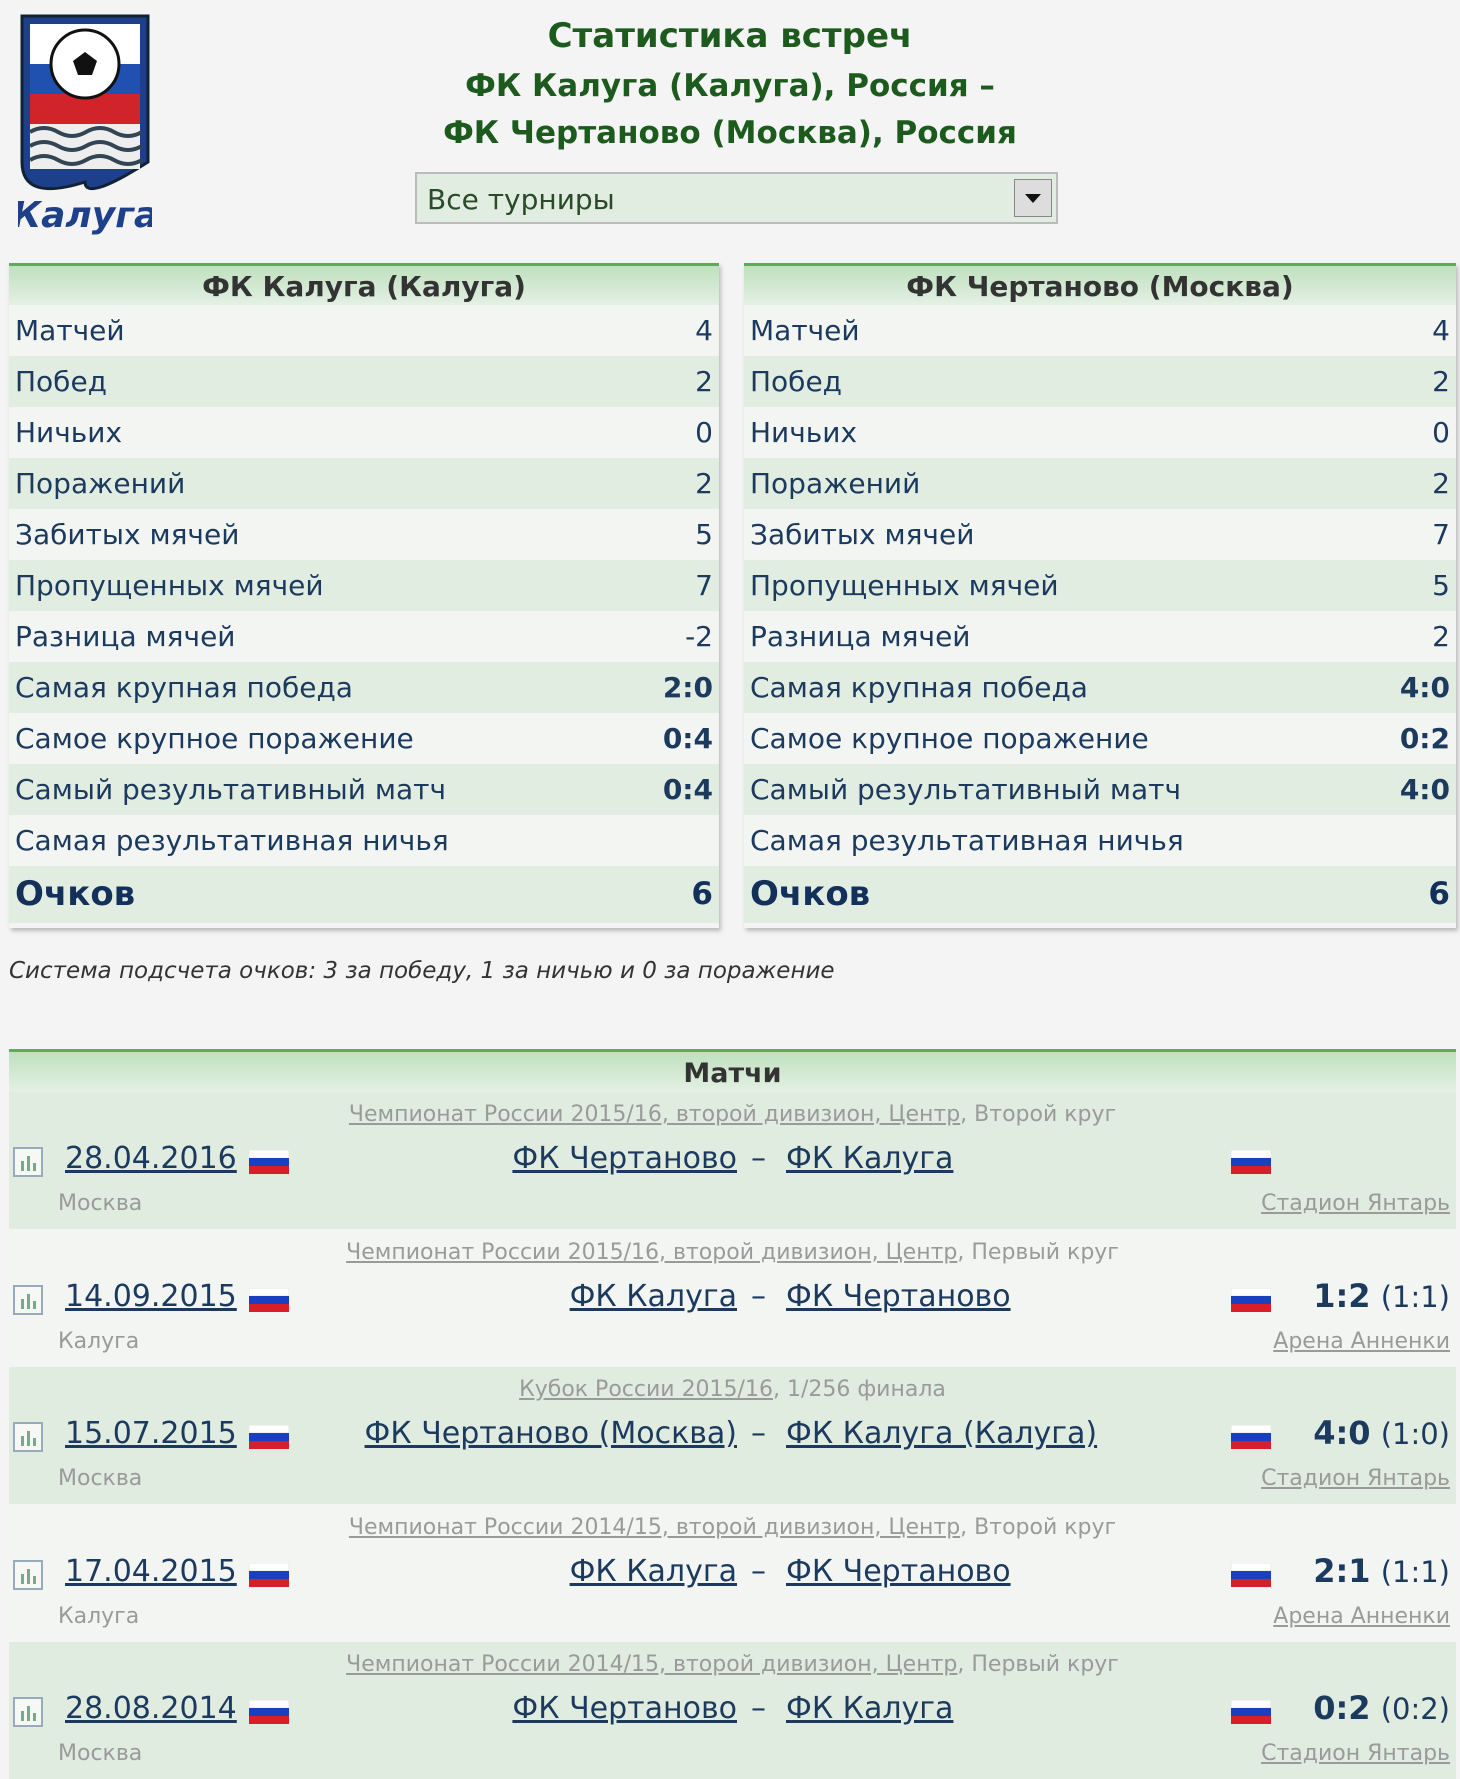  What do you see at coordinates (151, 1158) in the screenshot?
I see `match-date: 28.04.2016` at bounding box center [151, 1158].